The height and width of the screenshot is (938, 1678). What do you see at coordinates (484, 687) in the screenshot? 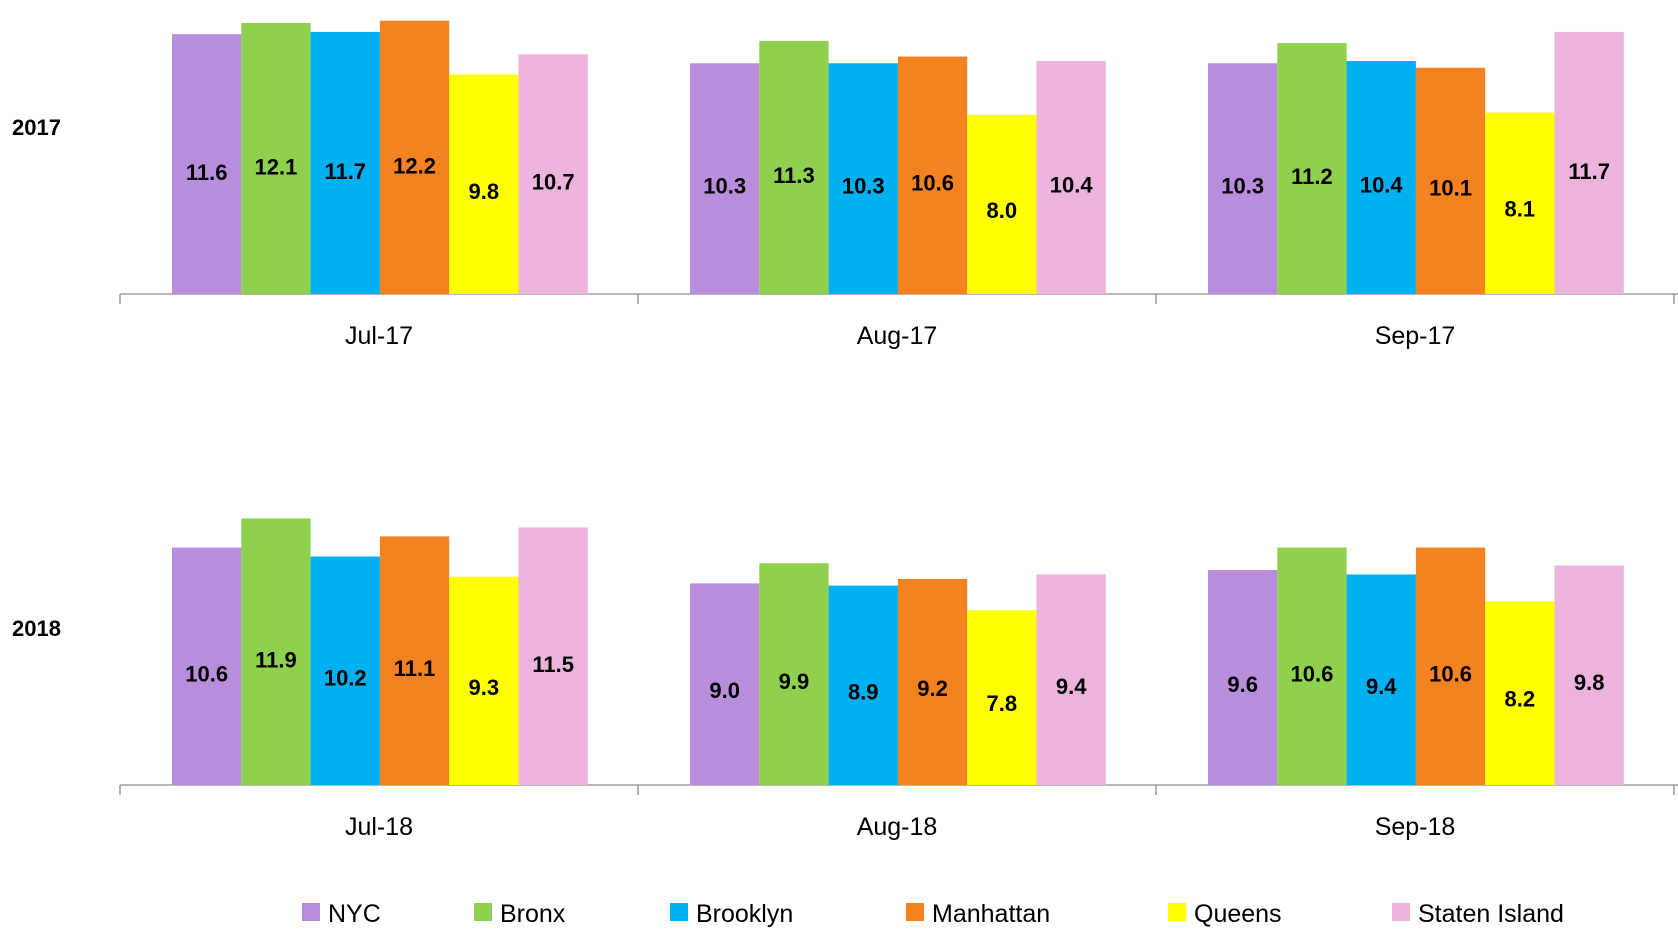
I see `data-label: 9.3` at bounding box center [484, 687].